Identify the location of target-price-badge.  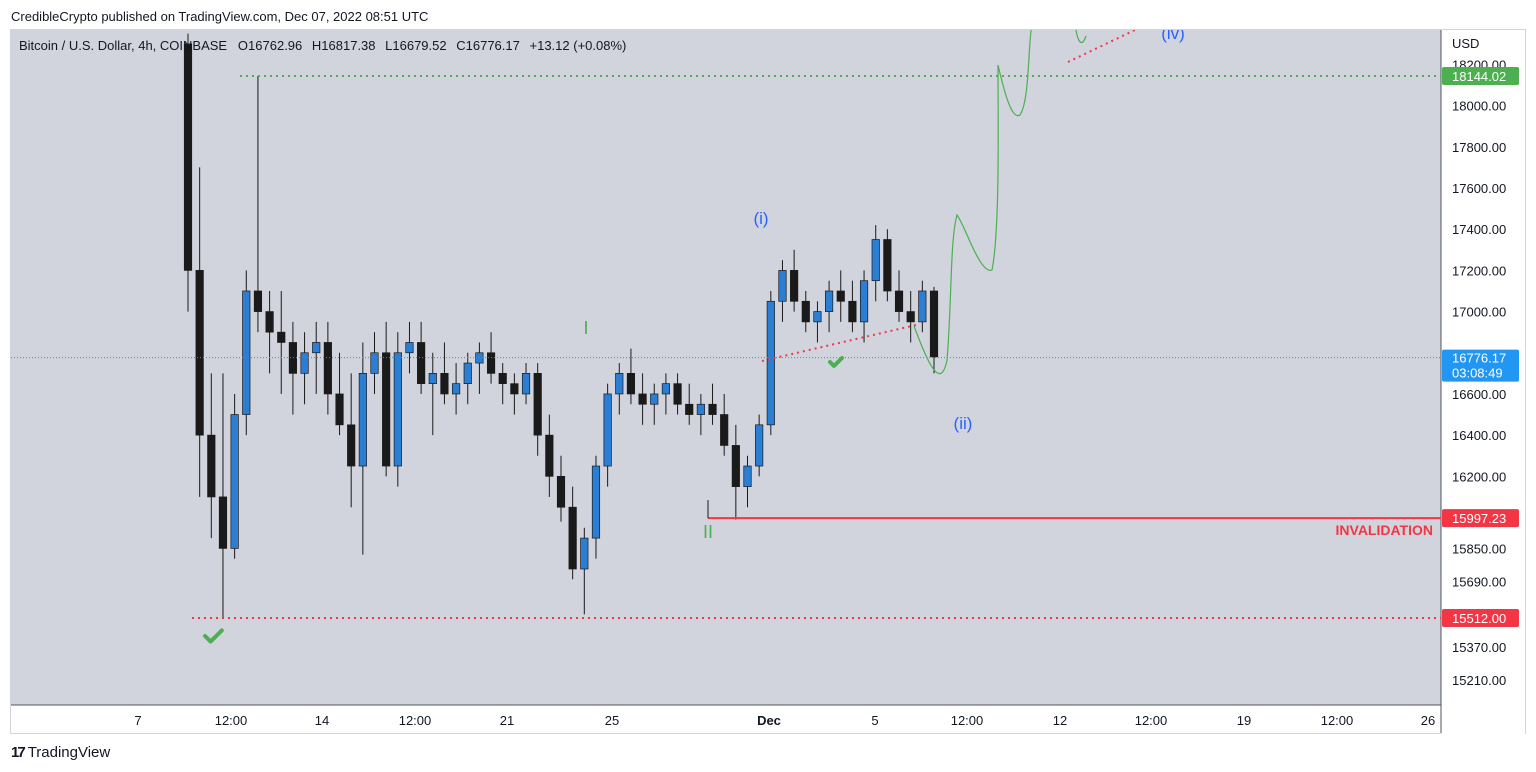
(1480, 76).